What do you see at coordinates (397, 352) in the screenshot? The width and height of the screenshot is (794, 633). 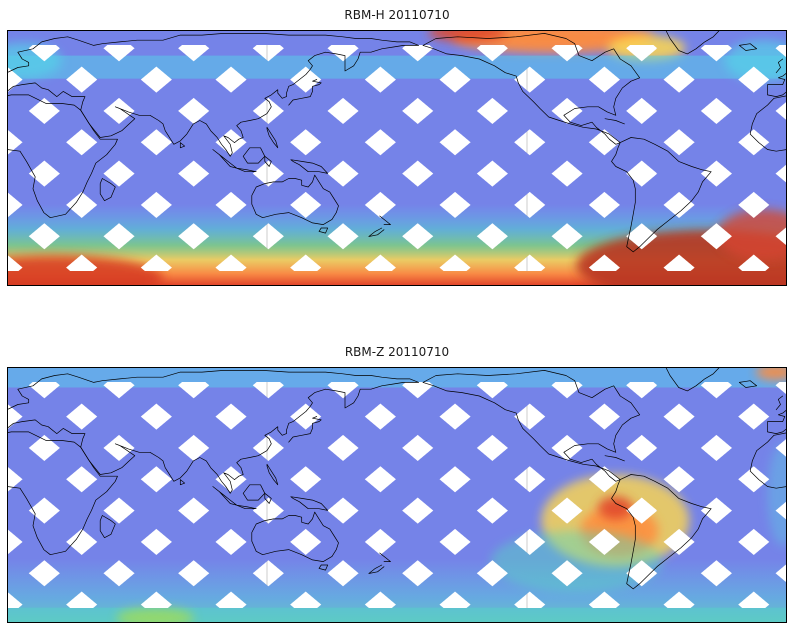 I see `panel-title-rbm-z: RBM-Z 20110710` at bounding box center [397, 352].